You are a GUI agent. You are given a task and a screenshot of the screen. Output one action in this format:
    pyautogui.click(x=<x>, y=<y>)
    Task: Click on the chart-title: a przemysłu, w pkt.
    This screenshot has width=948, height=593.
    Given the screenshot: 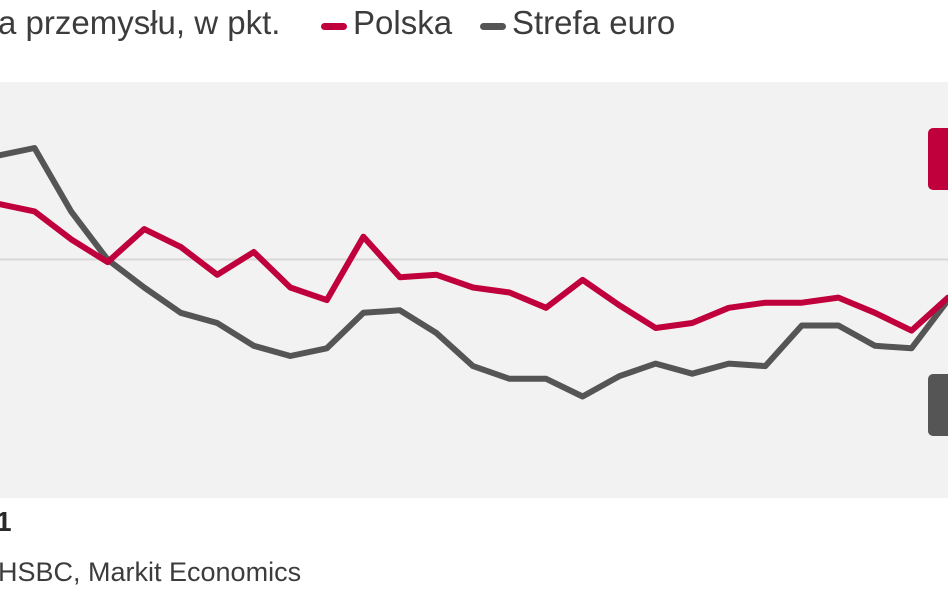 What is the action you would take?
    pyautogui.click(x=140, y=22)
    